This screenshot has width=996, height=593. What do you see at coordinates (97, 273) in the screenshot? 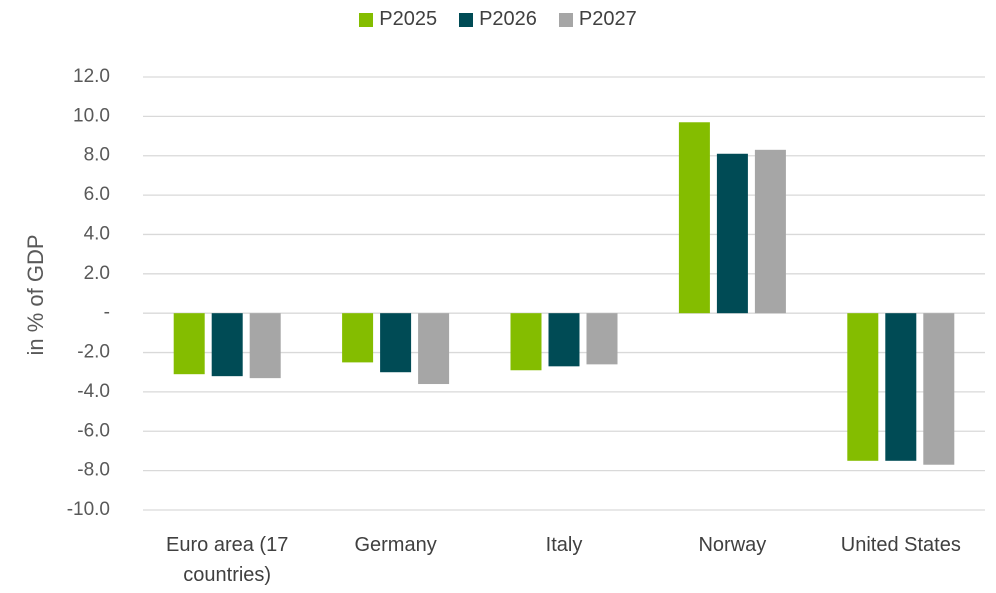
I see `y-tick-label: 2.0` at bounding box center [97, 273].